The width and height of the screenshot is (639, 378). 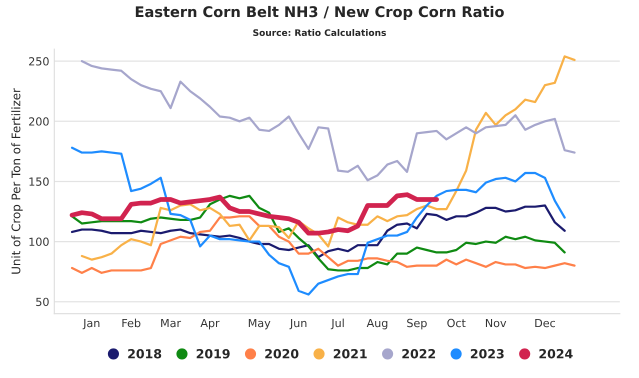 What do you see at coordinates (319, 32) in the screenshot?
I see `chart-subtitle: Source: Ratio Calculations` at bounding box center [319, 32].